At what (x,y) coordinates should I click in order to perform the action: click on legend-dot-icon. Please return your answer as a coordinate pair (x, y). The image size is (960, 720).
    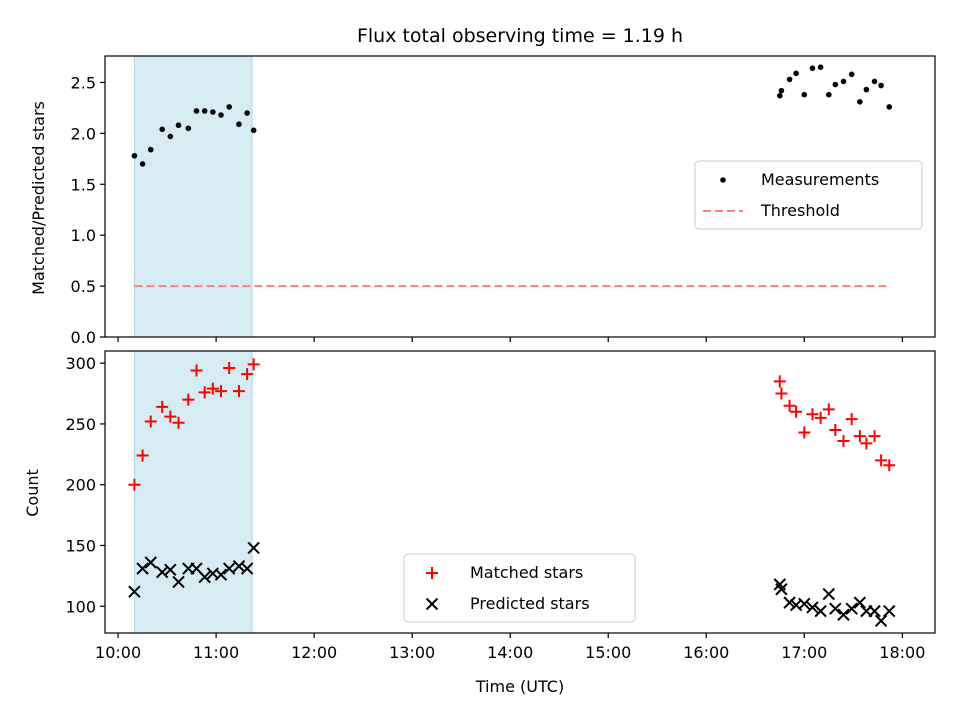
    Looking at the image, I should click on (723, 180).